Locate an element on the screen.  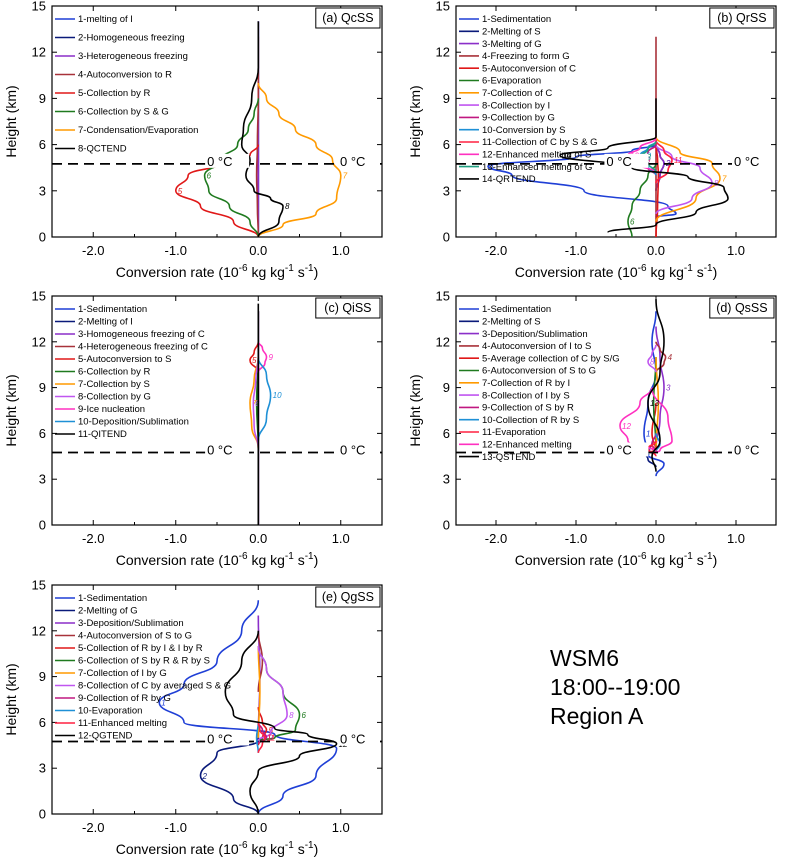
panel-title: (e) QgSS is located at coordinates (348, 597).